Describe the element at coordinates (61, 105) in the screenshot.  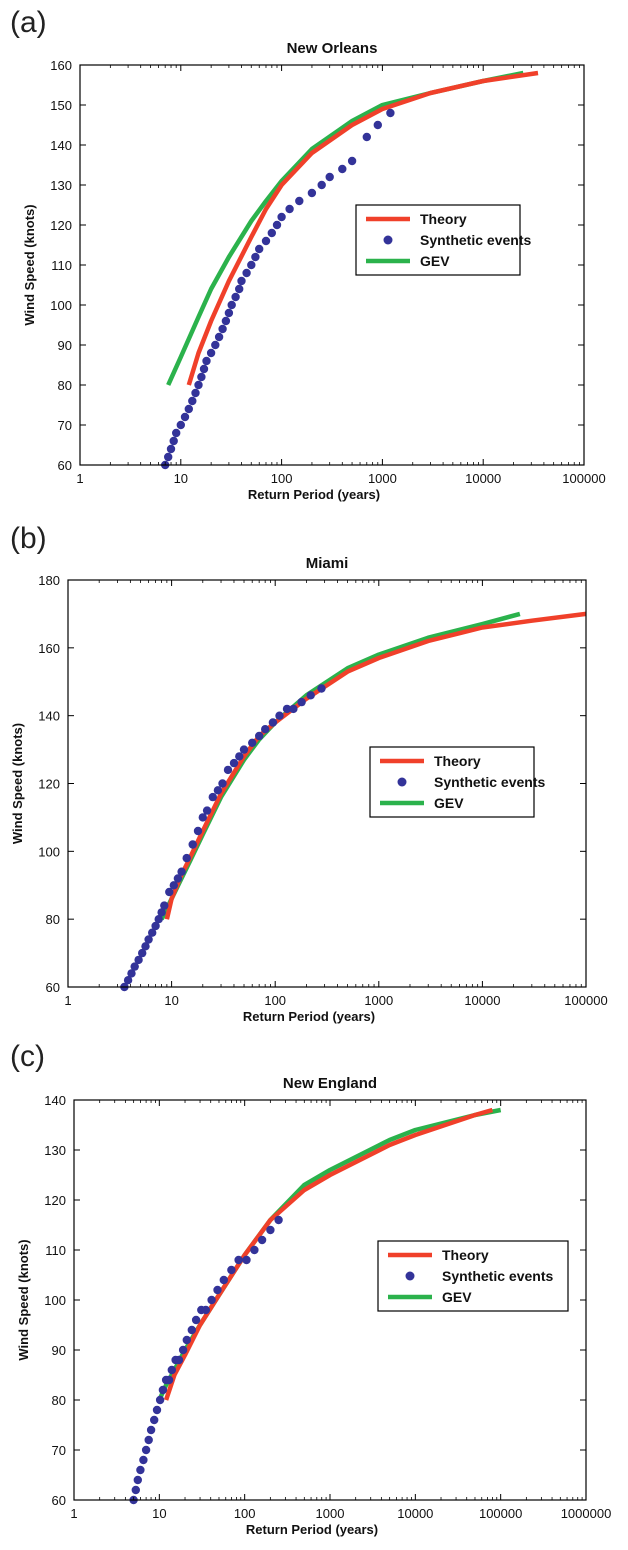
I see `y-tick-label: 150` at that location.